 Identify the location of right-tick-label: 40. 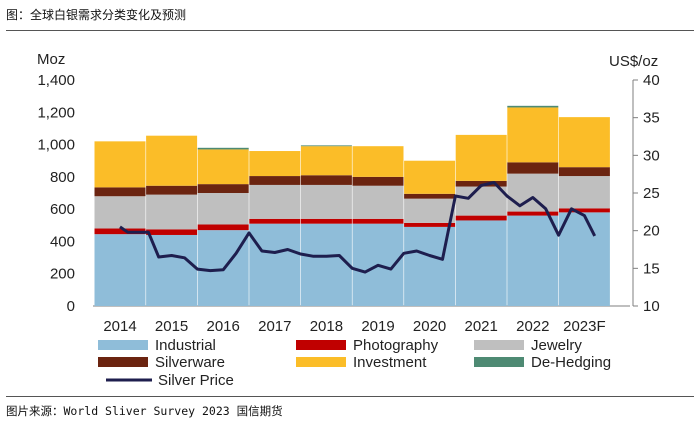
(651, 80).